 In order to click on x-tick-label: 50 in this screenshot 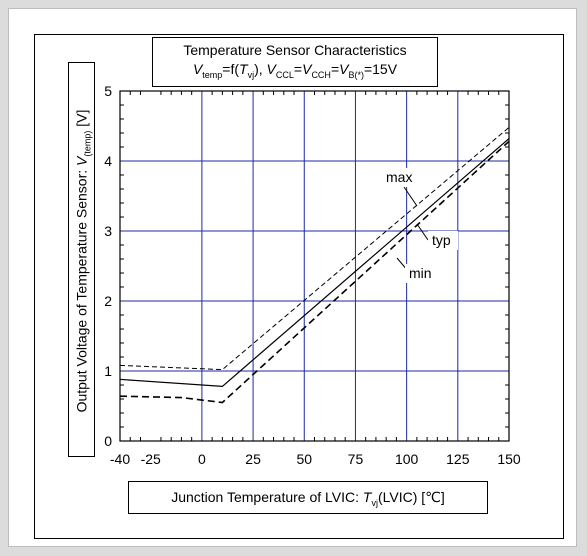, I will do `click(304, 459)`.